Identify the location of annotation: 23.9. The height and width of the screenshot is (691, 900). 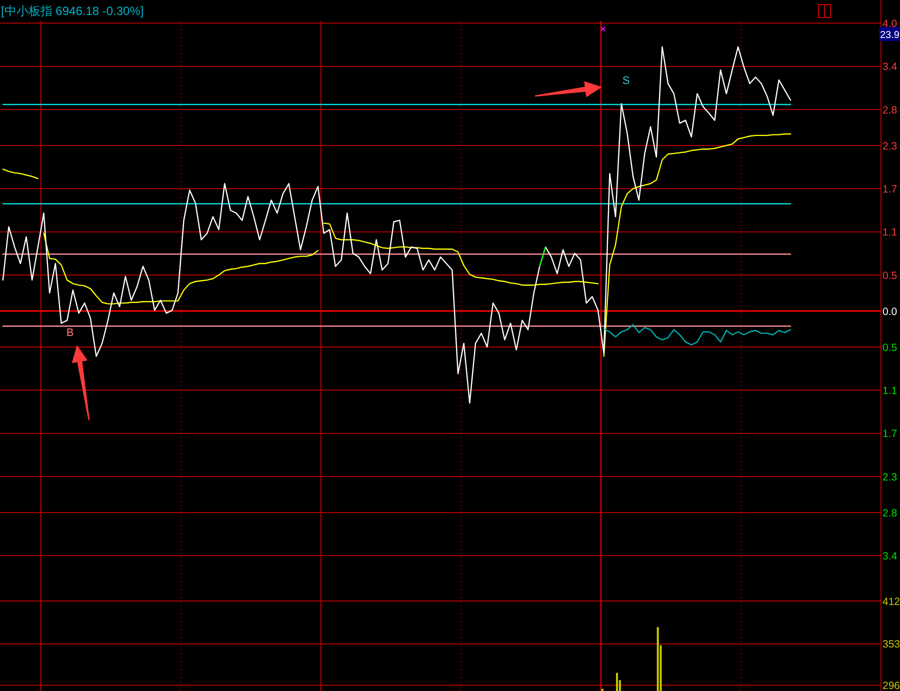
(890, 35).